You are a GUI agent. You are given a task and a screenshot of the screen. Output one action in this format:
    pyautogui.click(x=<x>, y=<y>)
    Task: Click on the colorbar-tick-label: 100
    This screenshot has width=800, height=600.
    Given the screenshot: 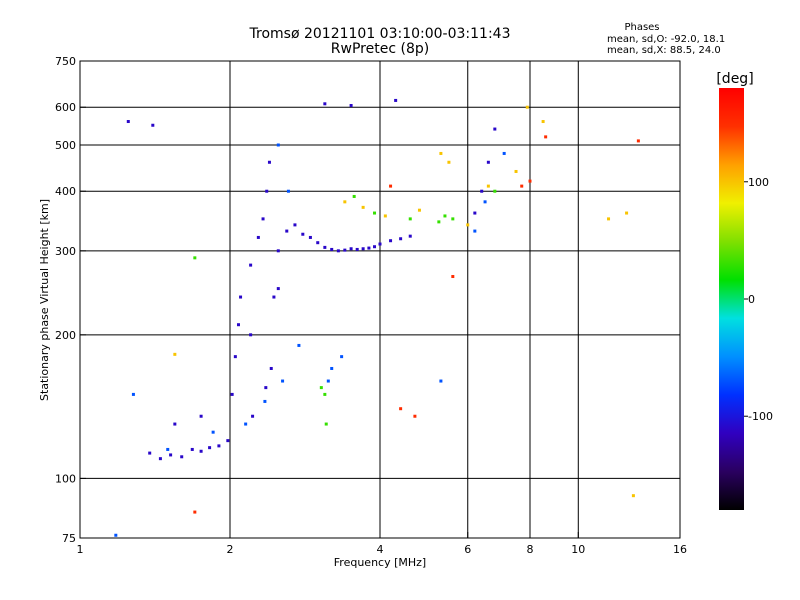 What is the action you would take?
    pyautogui.click(x=758, y=182)
    